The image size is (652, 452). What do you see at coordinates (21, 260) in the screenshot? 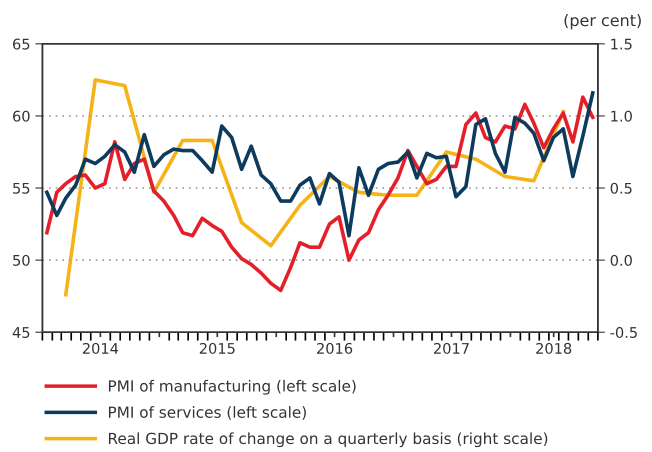
I see `y-tick-label: 50` at bounding box center [21, 260].